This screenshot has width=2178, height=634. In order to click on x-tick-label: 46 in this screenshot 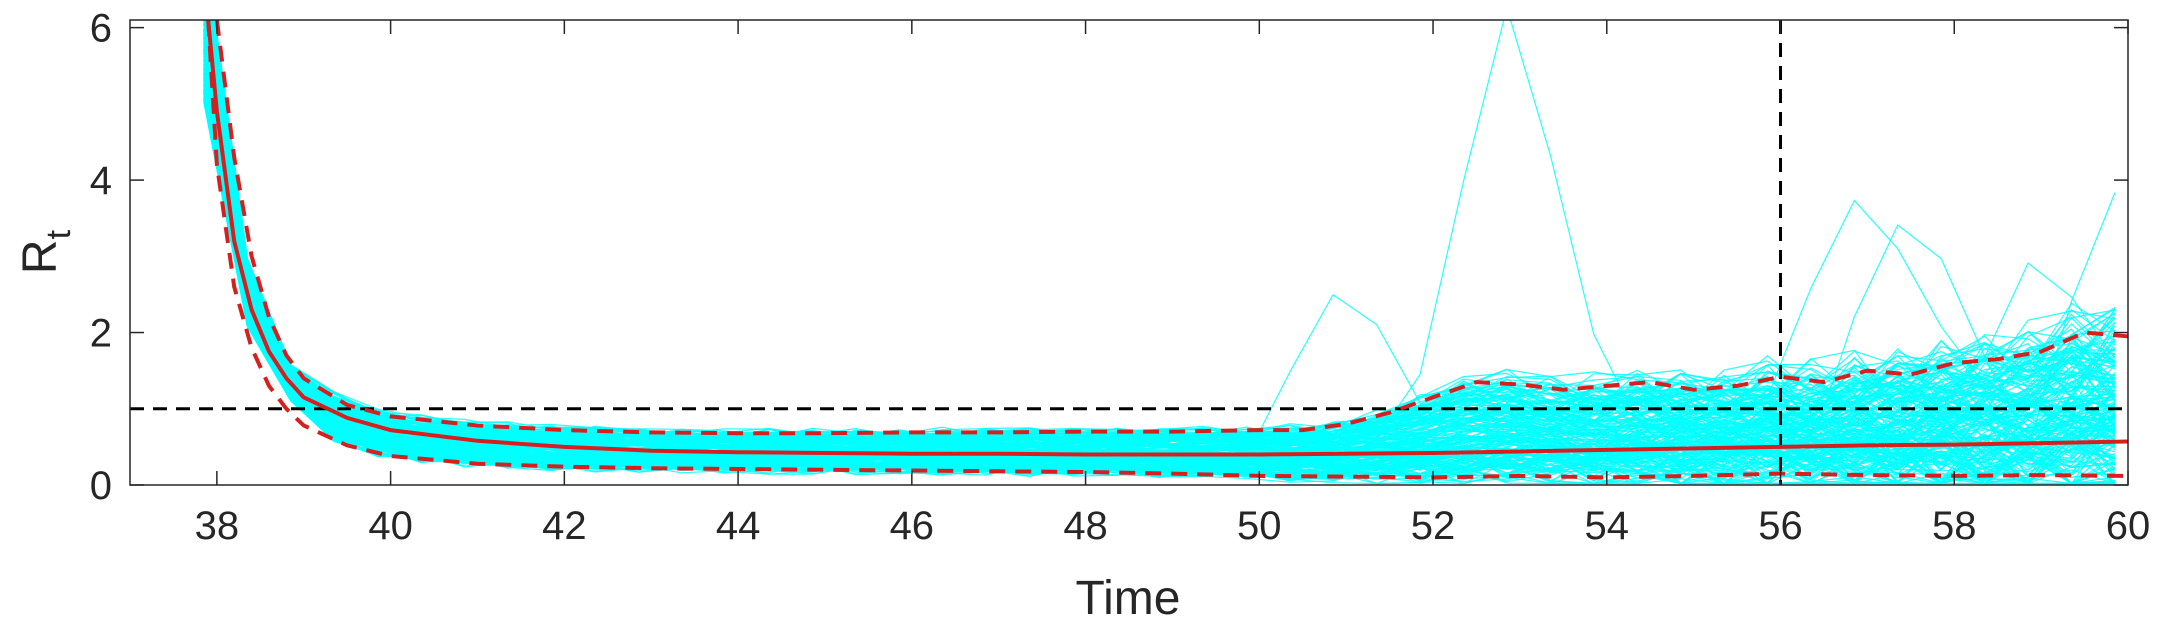, I will do `click(912, 526)`.